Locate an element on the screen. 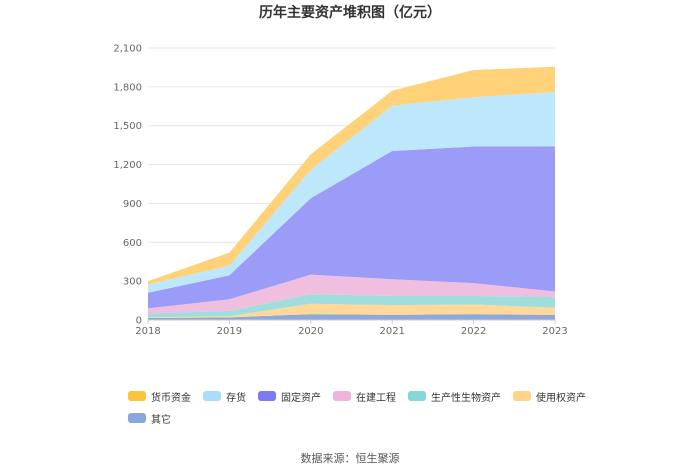 Image resolution: width=700 pixels, height=474 pixels. chart-legend: 货币资金 存货 固定资产 在建工程 生产性生物资产 使用权资产其它 is located at coordinates (363, 407).